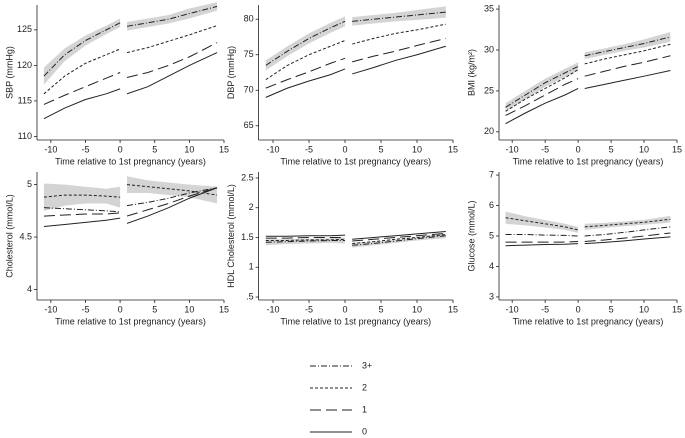  Describe the element at coordinates (364, 409) in the screenshot. I see `legend-label: 1` at that location.